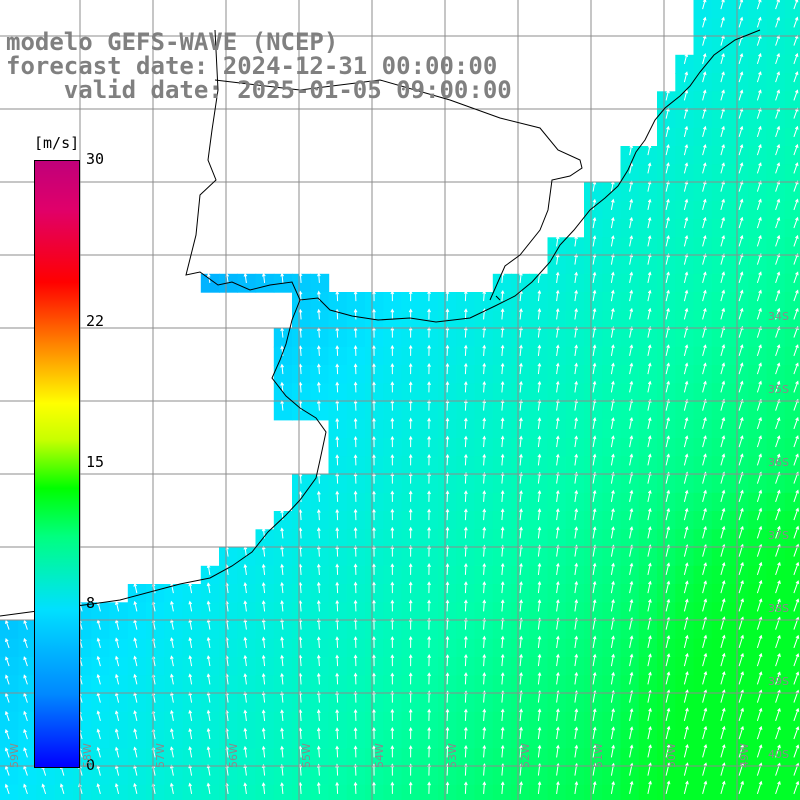 This screenshot has width=800, height=800. Describe the element at coordinates (57, 464) in the screenshot. I see `colorbar` at that location.